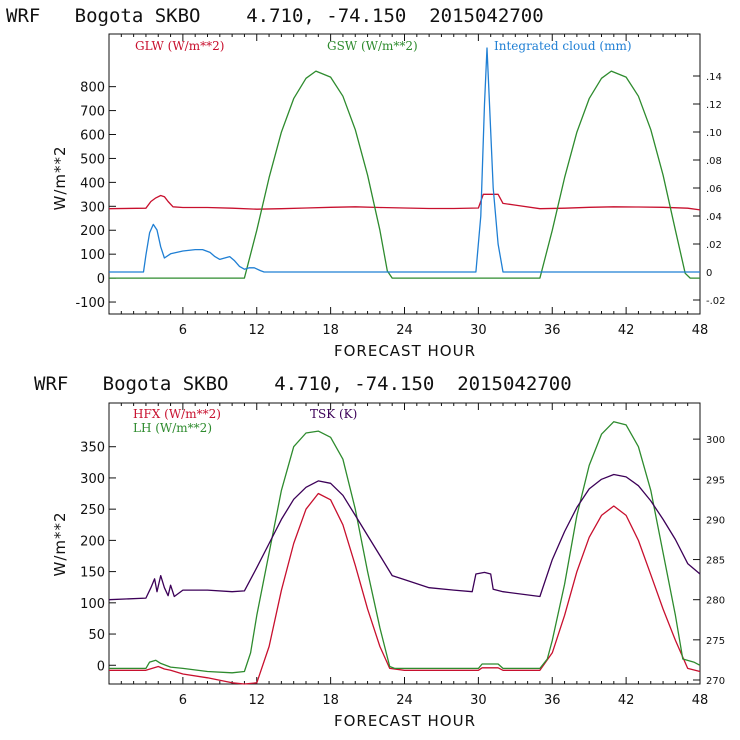 This screenshot has height=740, width=740. Describe the element at coordinates (715, 440) in the screenshot. I see `y2-tick-label: 300` at that location.